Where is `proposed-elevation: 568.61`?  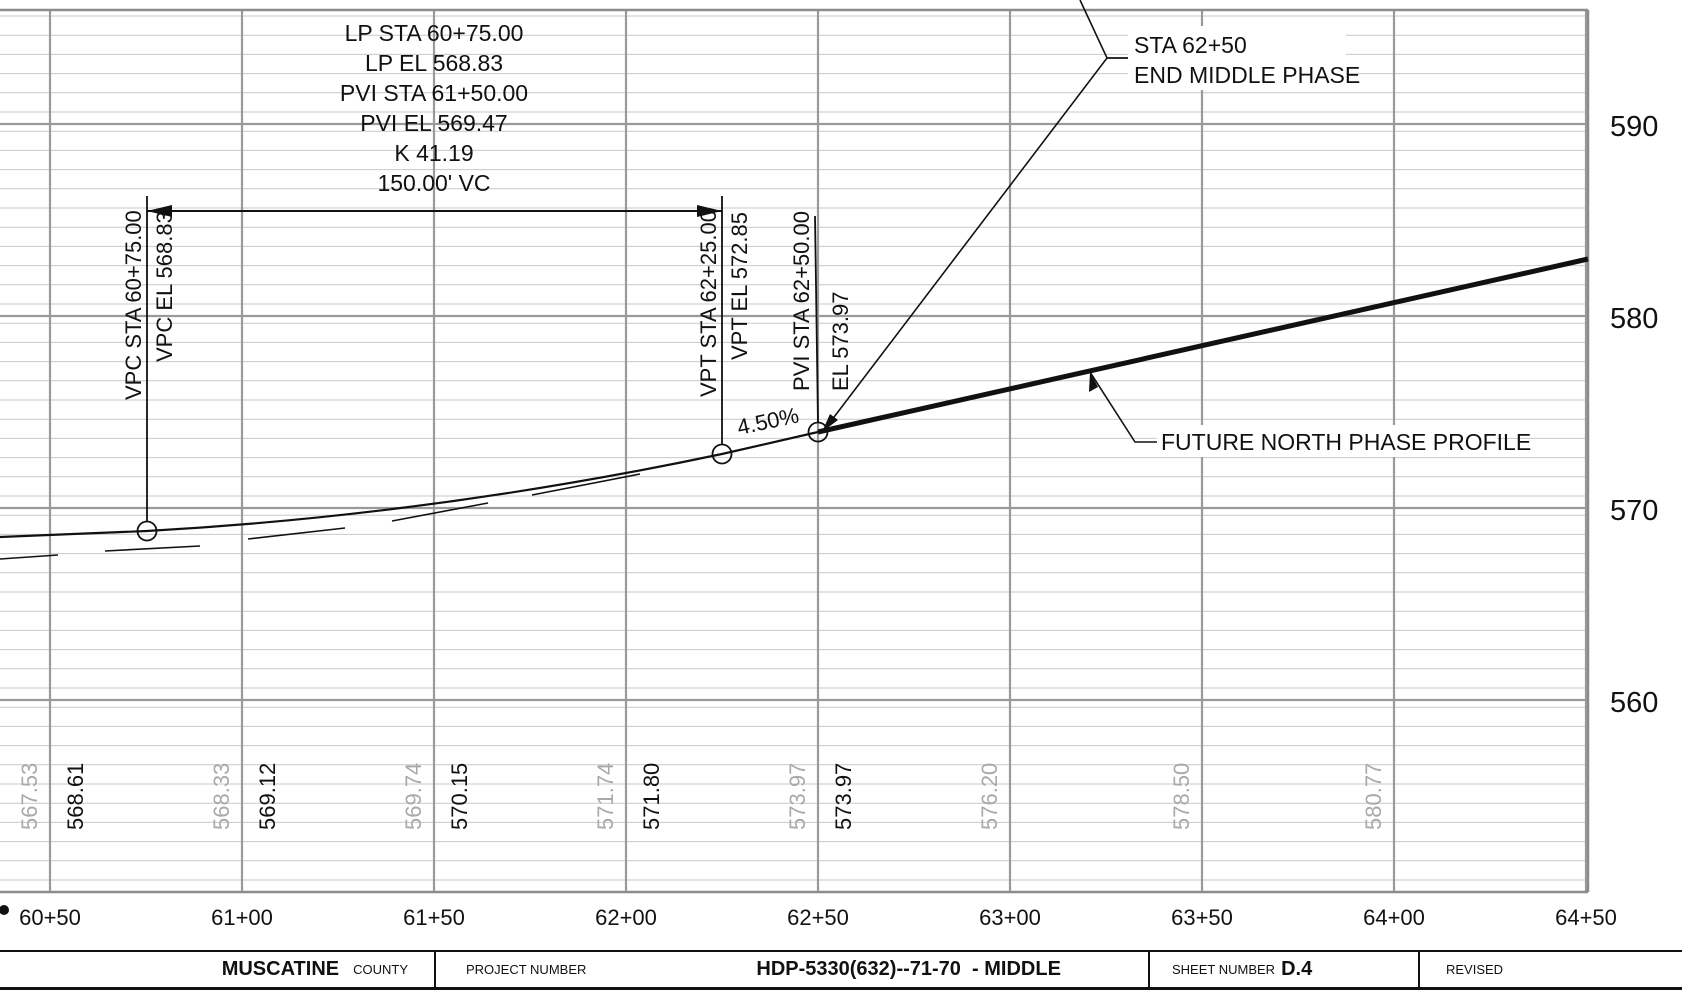
proposed-elevation: 568.61 is located at coordinates (75, 796).